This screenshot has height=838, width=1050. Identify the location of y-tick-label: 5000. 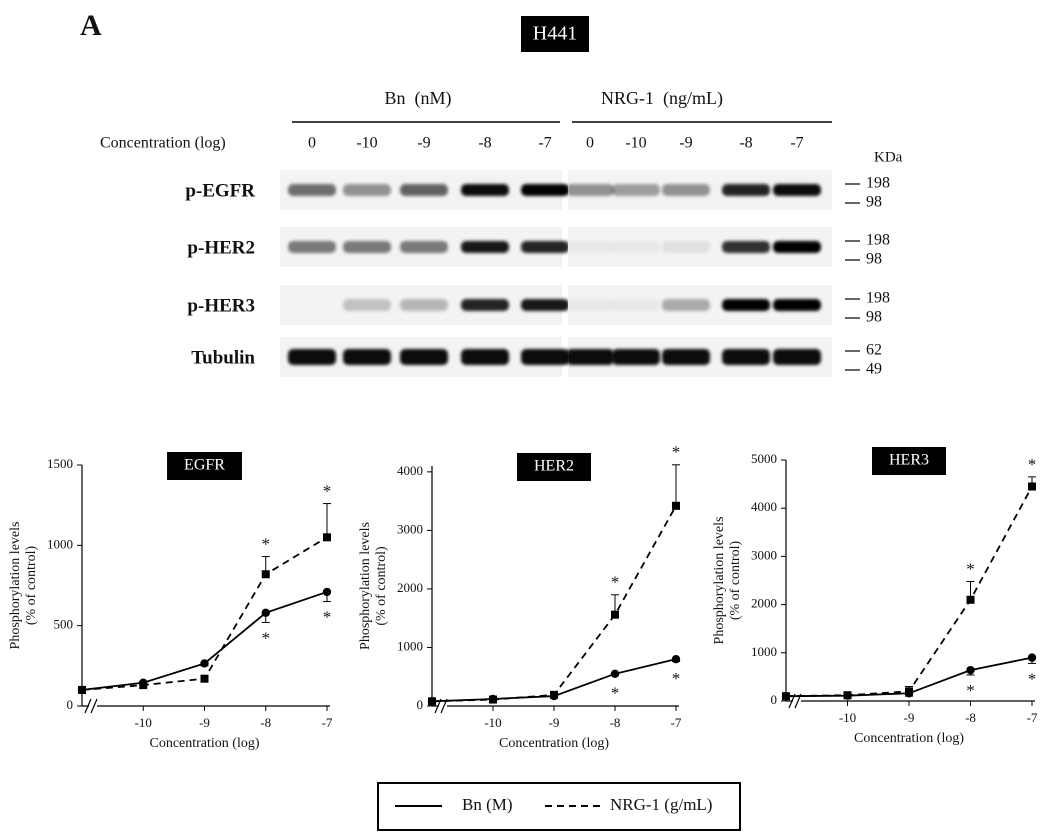
(764, 458).